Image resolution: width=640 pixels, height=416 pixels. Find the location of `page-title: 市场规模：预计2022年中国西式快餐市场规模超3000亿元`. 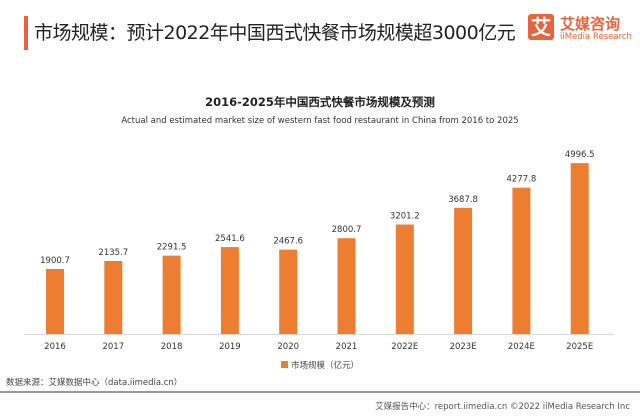

page-title: 市场规模：预计2022年中国西式快餐市场规模超3000亿元 is located at coordinates (275, 33).